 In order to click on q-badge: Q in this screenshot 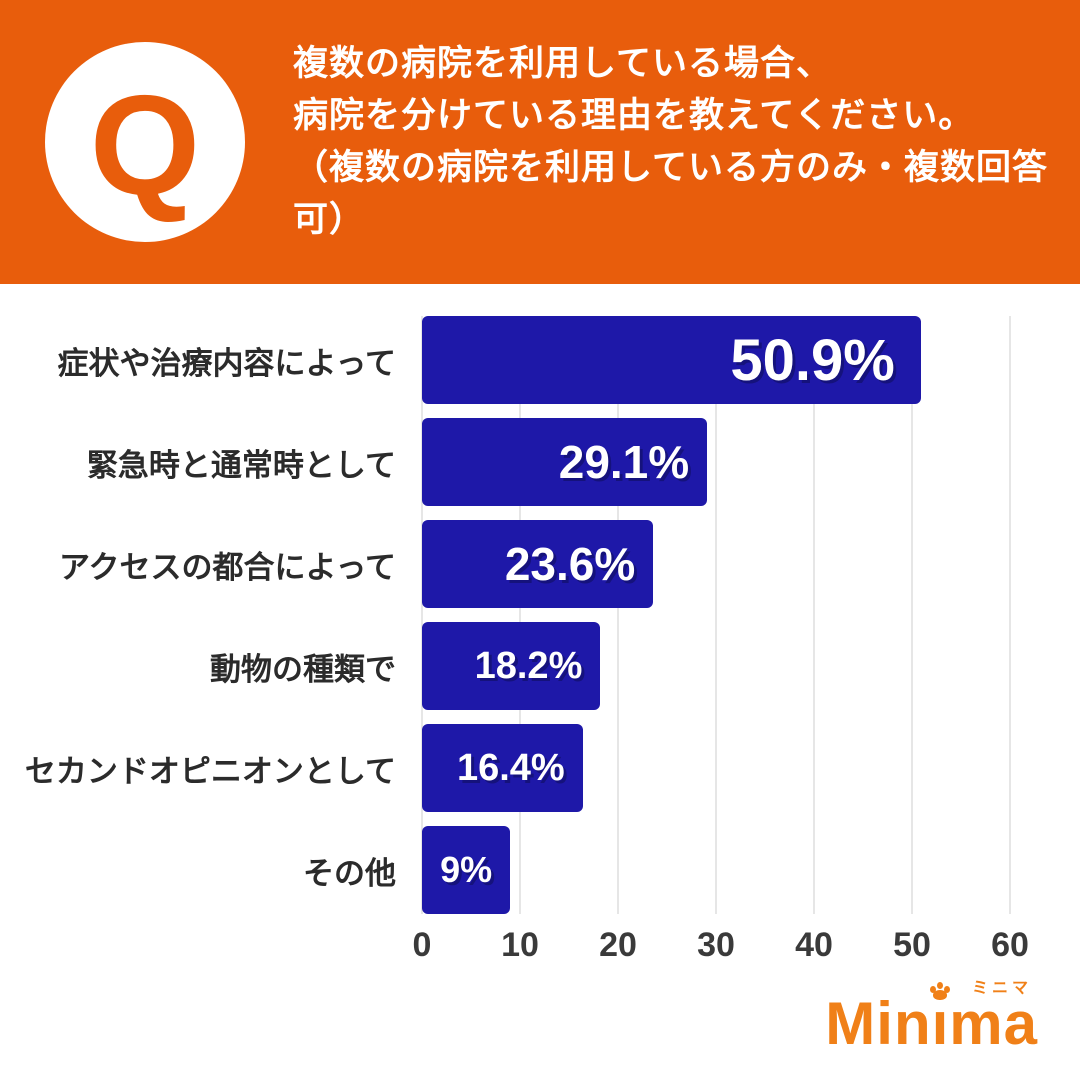, I will do `click(145, 142)`.